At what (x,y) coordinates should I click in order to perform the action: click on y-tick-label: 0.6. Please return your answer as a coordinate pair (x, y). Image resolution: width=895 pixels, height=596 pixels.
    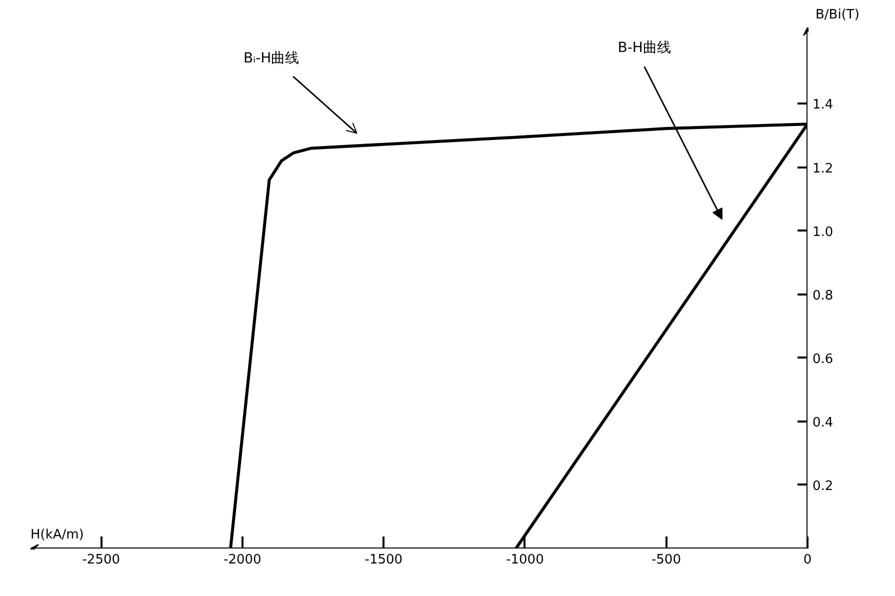
    Looking at the image, I should click on (823, 359).